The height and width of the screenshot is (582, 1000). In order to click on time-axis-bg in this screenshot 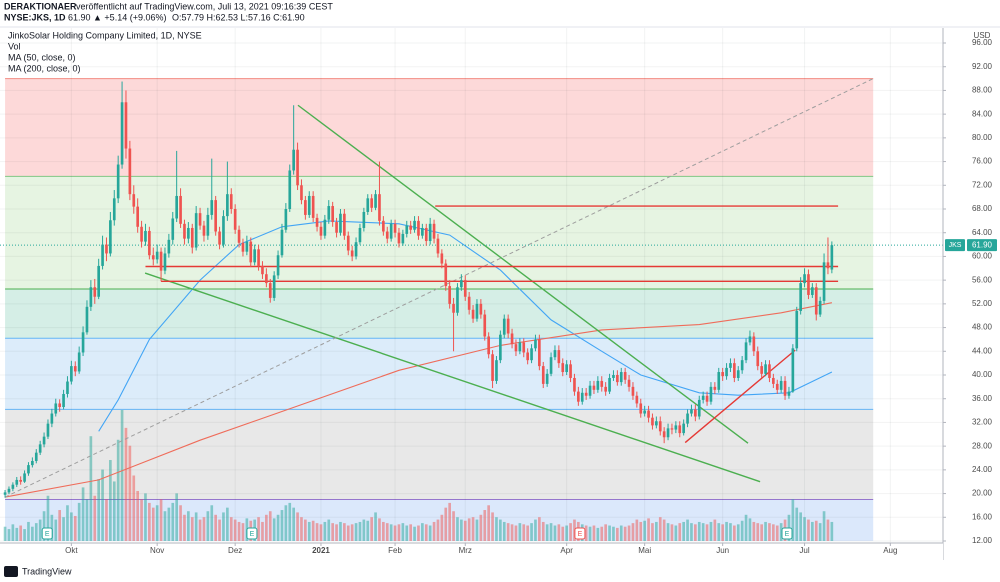, I will do `click(471, 551)`.